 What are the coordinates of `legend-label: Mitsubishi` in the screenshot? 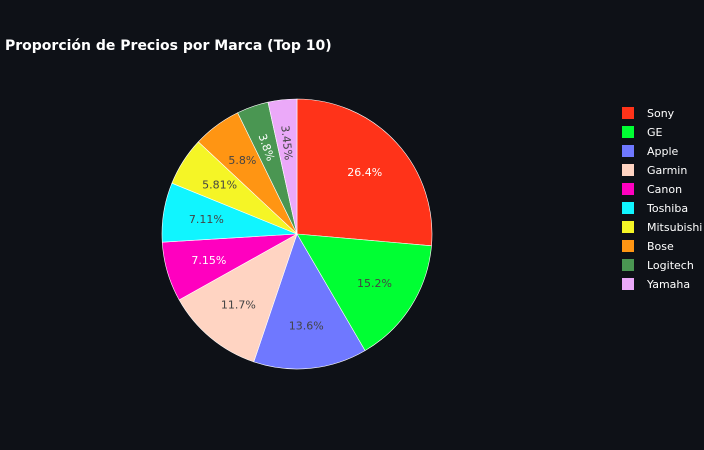 It's located at (674, 227).